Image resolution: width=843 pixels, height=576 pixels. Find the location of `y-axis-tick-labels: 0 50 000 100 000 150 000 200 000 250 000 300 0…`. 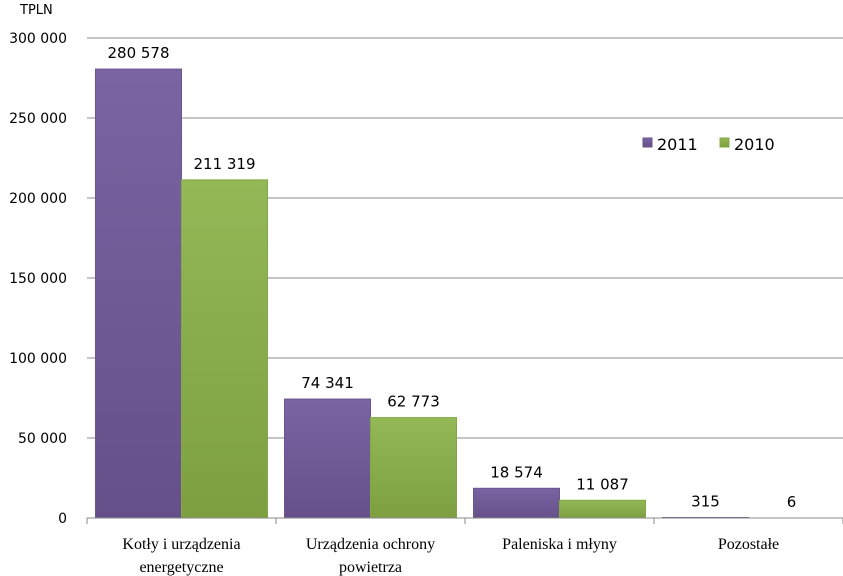

y-axis-tick-labels: 0 50 000 100 000 150 000 200 000 250 000 300 0… is located at coordinates (38, 279).